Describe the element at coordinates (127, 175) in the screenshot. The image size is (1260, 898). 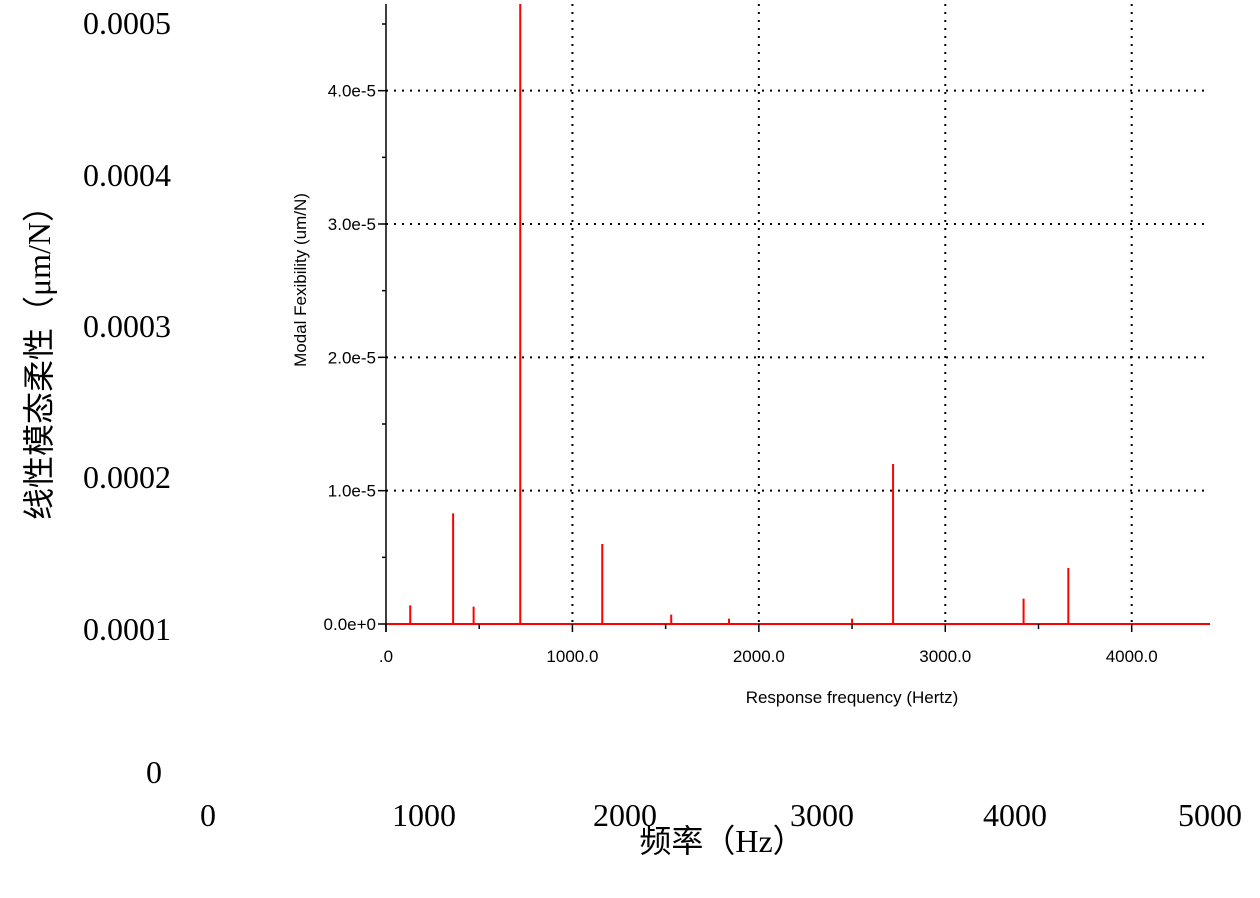
I see `outer-y-tick-label: 0.0004` at that location.